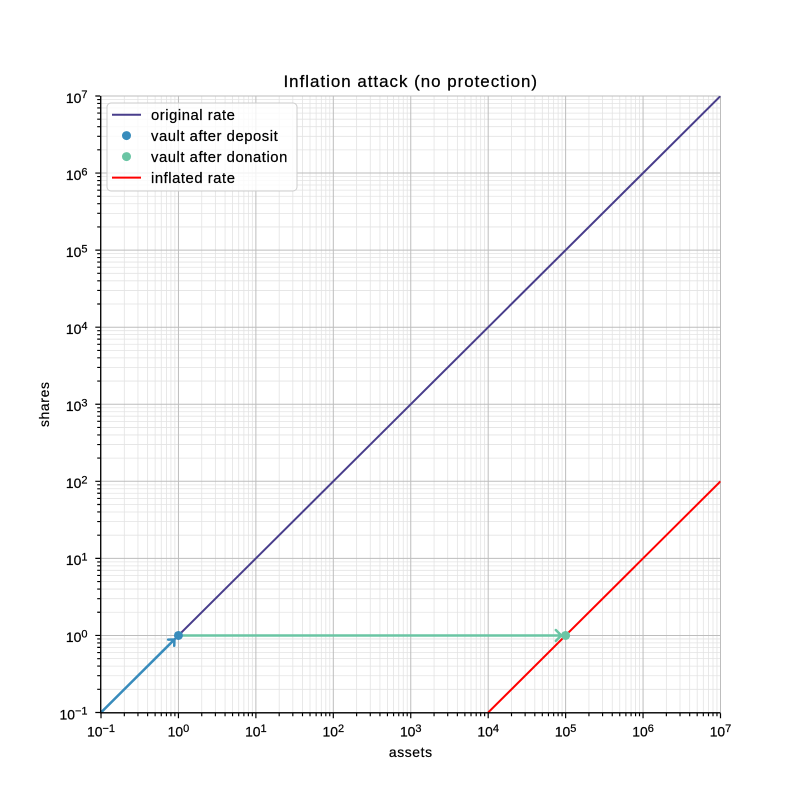 The width and height of the screenshot is (800, 805). What do you see at coordinates (219, 158) in the screenshot?
I see `svg-text: vault after donation` at bounding box center [219, 158].